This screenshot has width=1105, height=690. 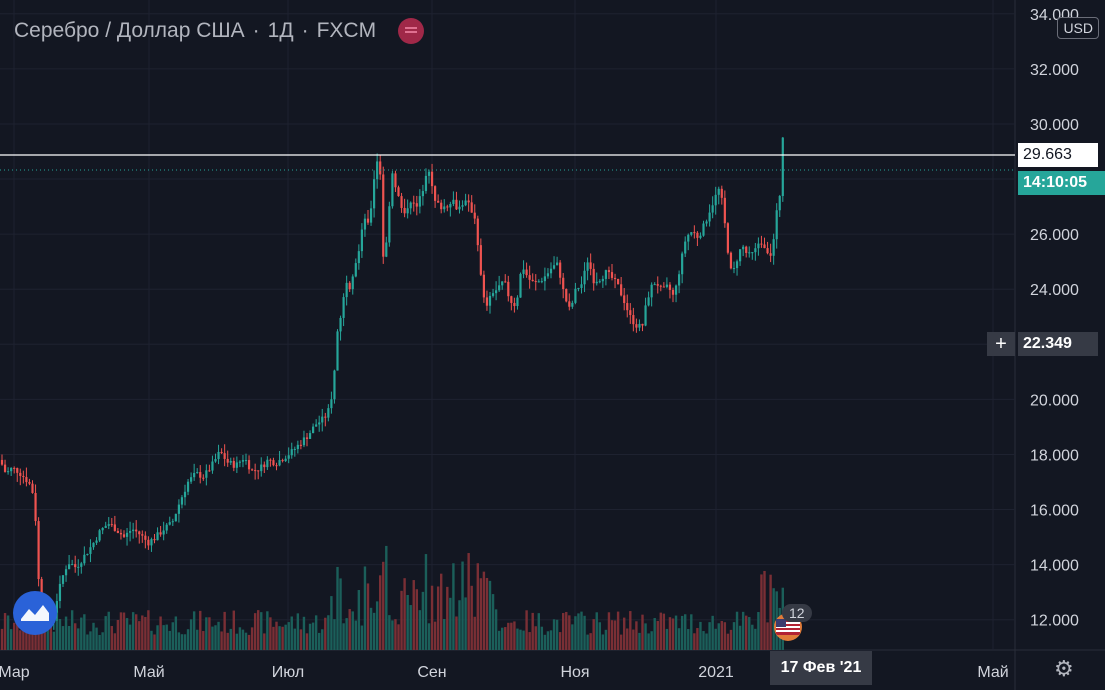 I want to click on add-plus-icon: +, so click(x=1001, y=344).